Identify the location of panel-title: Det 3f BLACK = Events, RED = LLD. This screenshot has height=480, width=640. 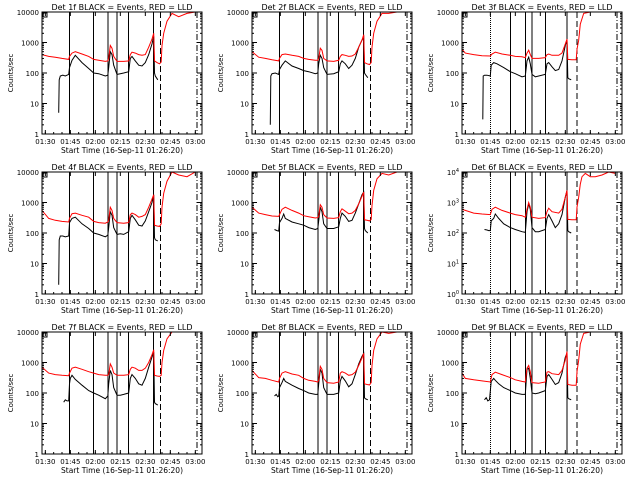
(541, 7).